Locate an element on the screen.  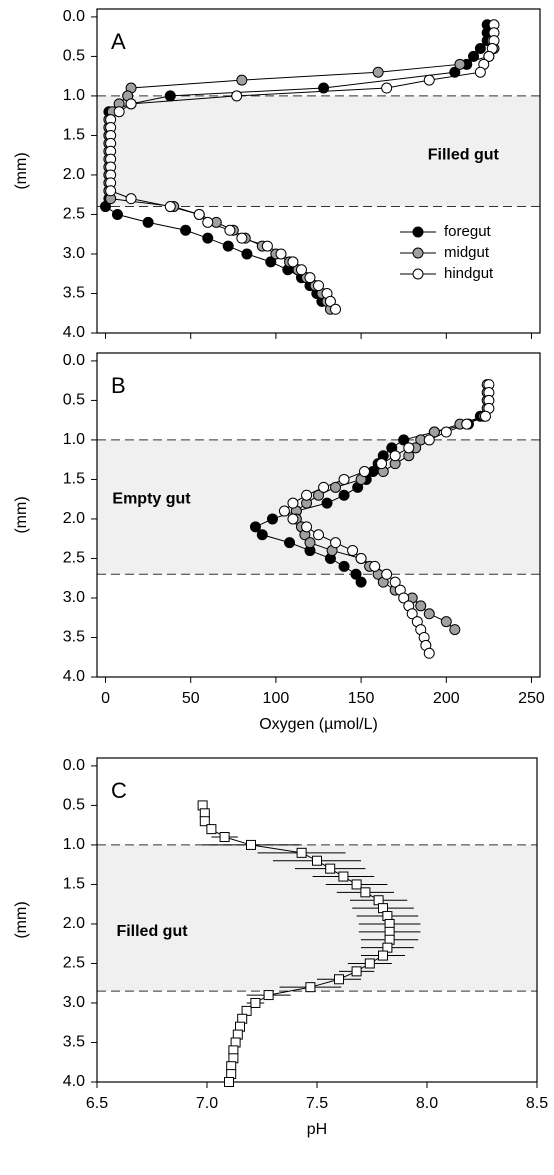
x-tick-label: 250 is located at coordinates (531, 698).